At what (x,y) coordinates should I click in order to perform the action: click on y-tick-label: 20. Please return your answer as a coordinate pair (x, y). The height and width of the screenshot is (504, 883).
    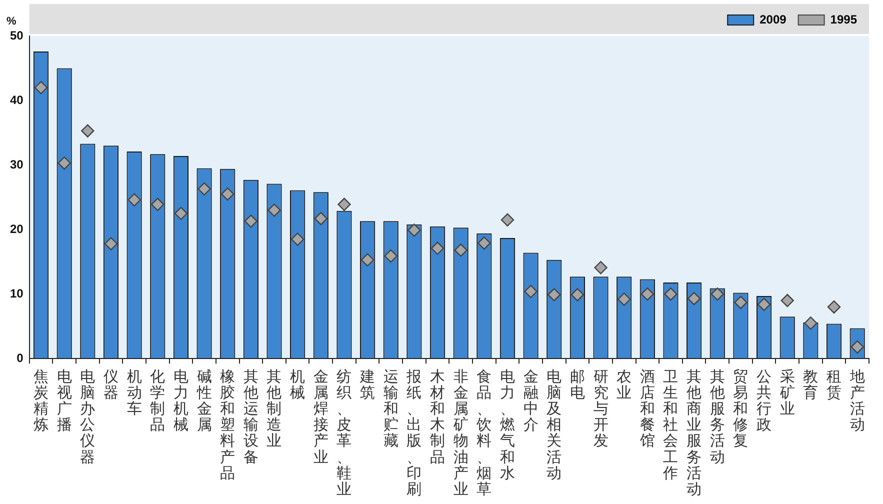
    Looking at the image, I should click on (17, 229).